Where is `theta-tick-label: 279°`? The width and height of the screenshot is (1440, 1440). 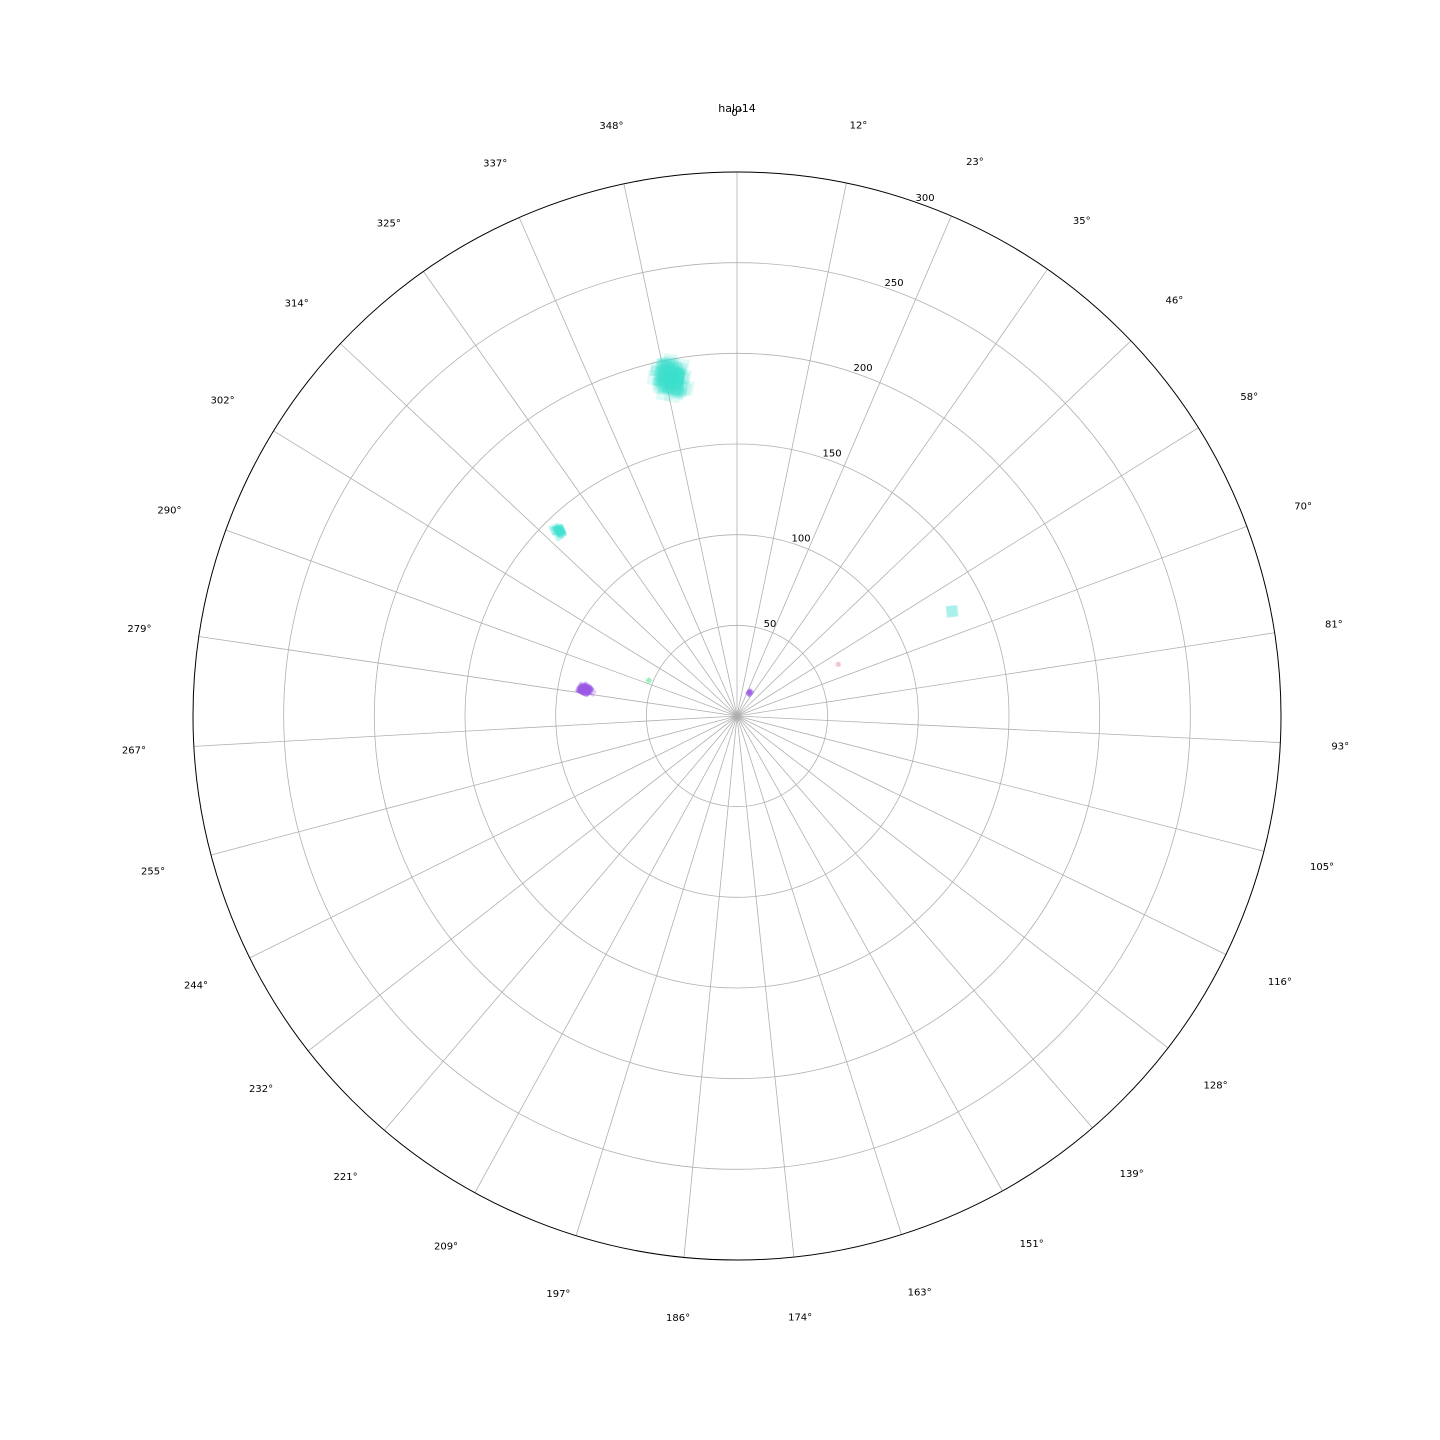 theta-tick-label: 279° is located at coordinates (139, 629).